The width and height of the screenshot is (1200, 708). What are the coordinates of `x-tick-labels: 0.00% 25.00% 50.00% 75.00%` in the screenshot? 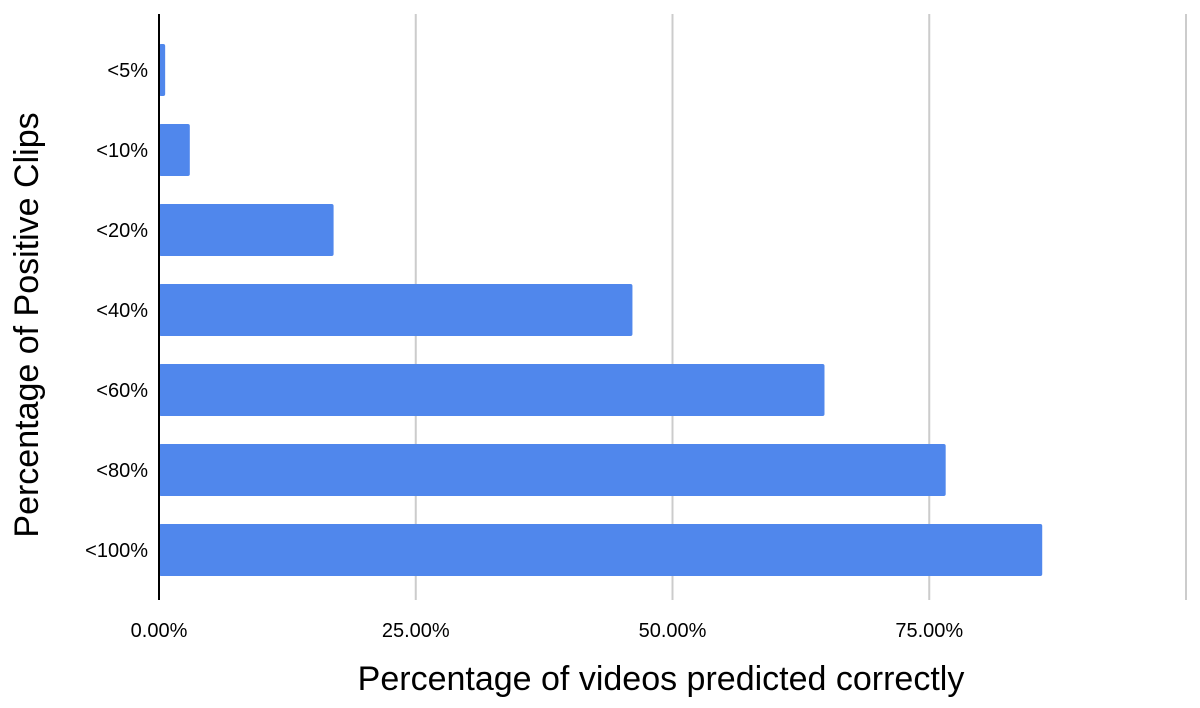 It's located at (547, 631).